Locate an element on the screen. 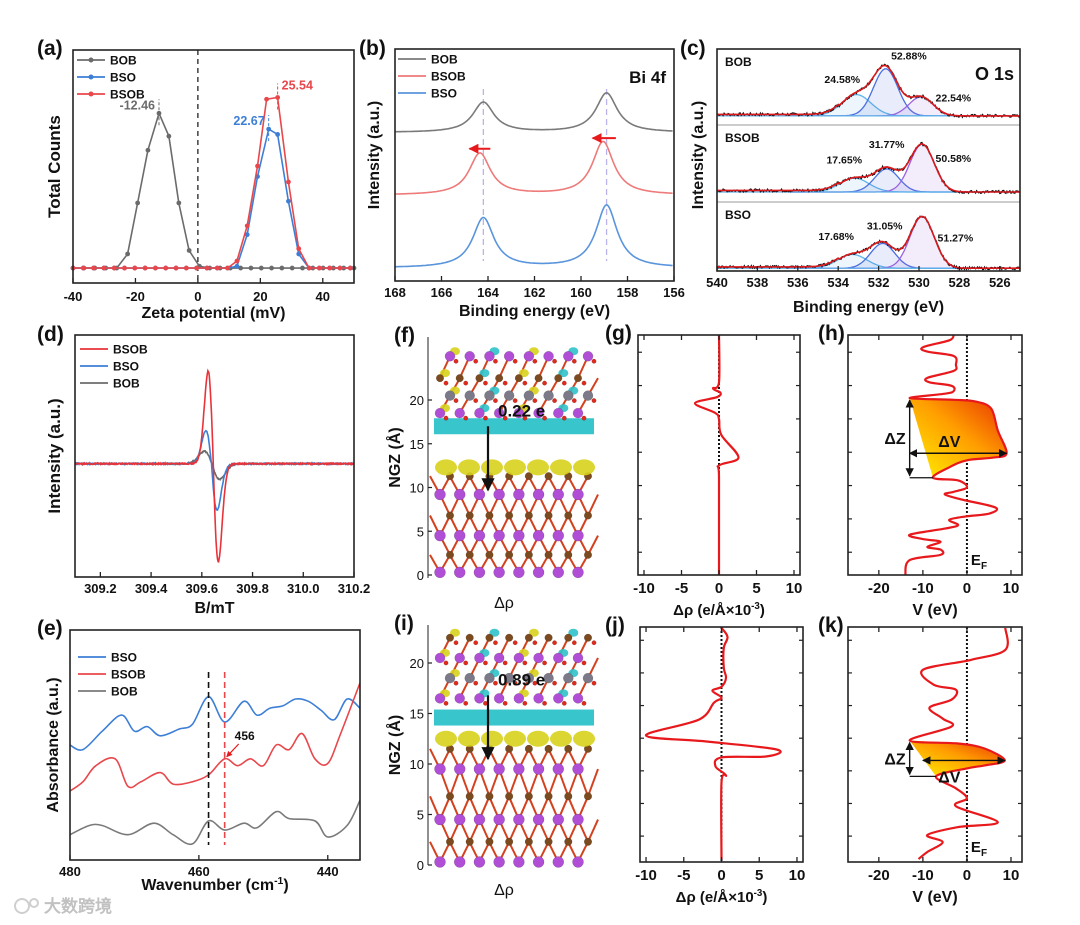 Image resolution: width=1080 pixels, height=925 pixels. plot-frame-d is located at coordinates (214, 456).